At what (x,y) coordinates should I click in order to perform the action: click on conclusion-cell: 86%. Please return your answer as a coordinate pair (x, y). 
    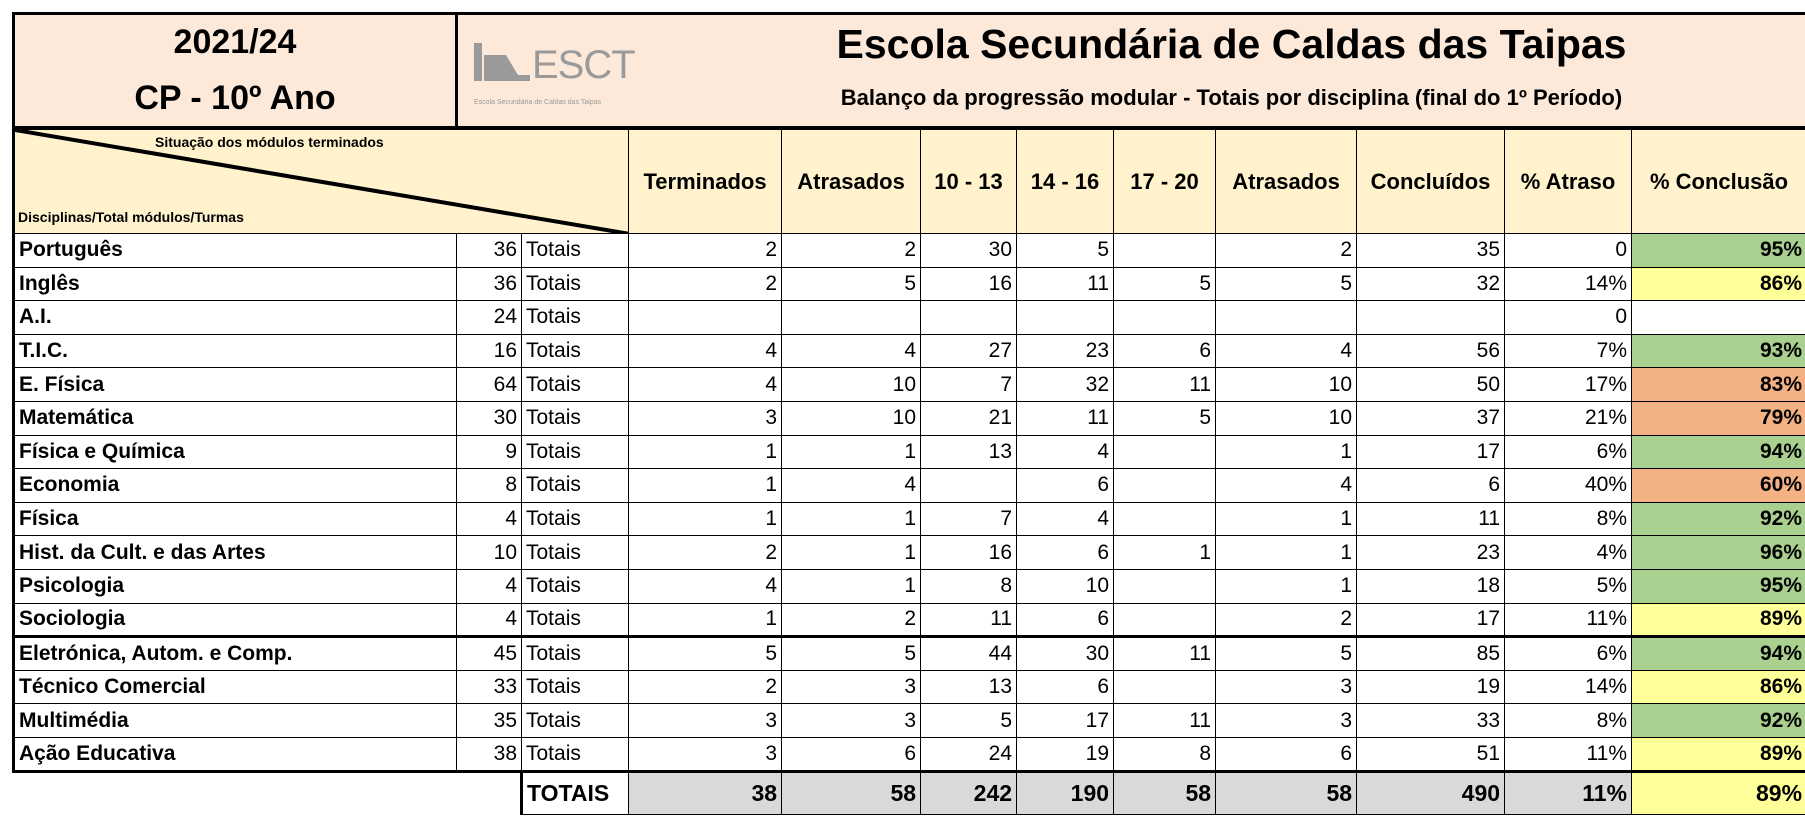
    Looking at the image, I should click on (1718, 687).